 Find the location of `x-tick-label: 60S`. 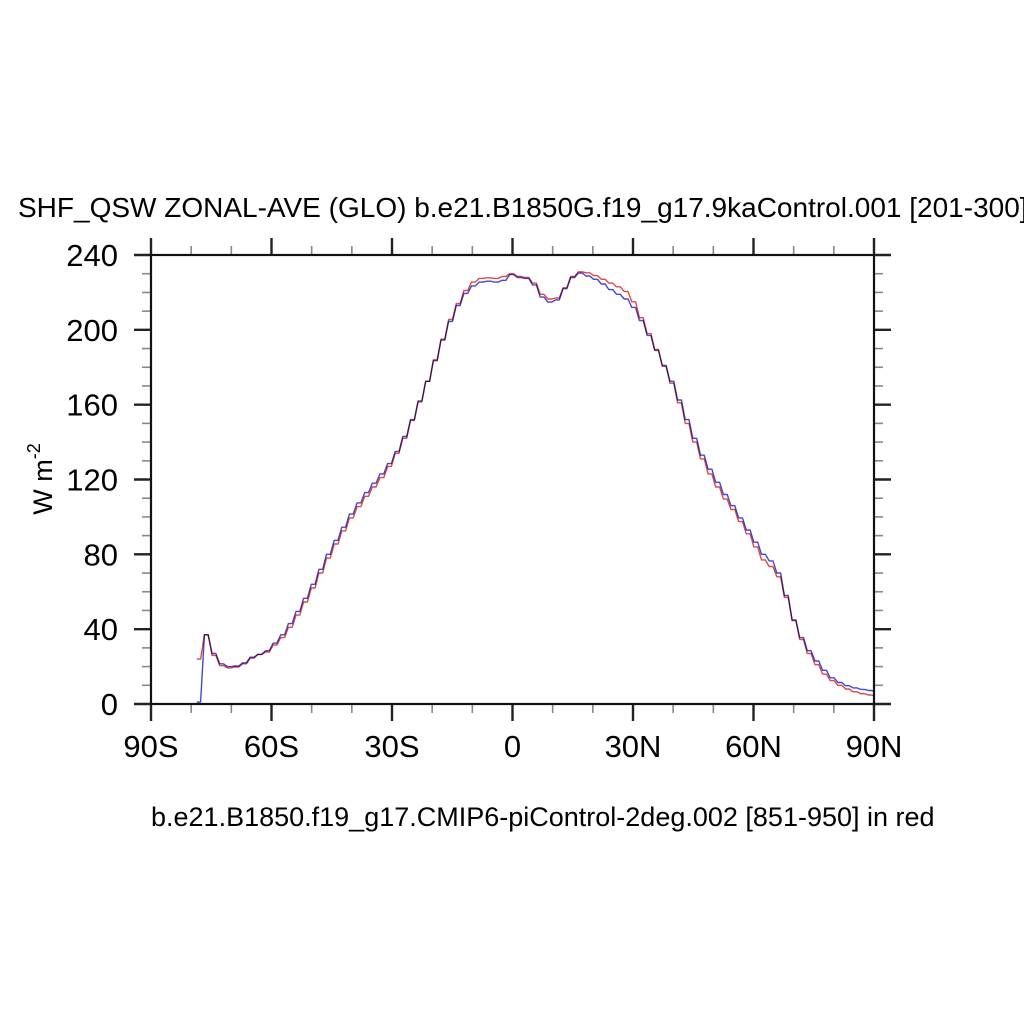

x-tick-label: 60S is located at coordinates (271, 746).